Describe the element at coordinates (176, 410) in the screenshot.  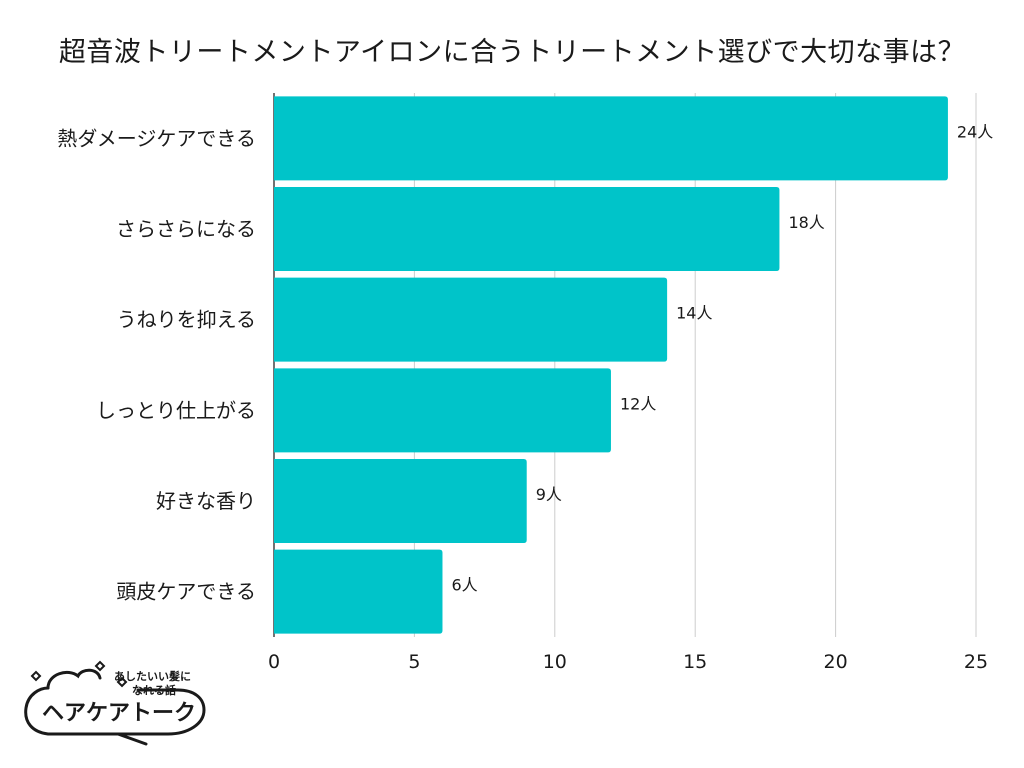
I see `category-label: しっとり仕上がる` at that location.